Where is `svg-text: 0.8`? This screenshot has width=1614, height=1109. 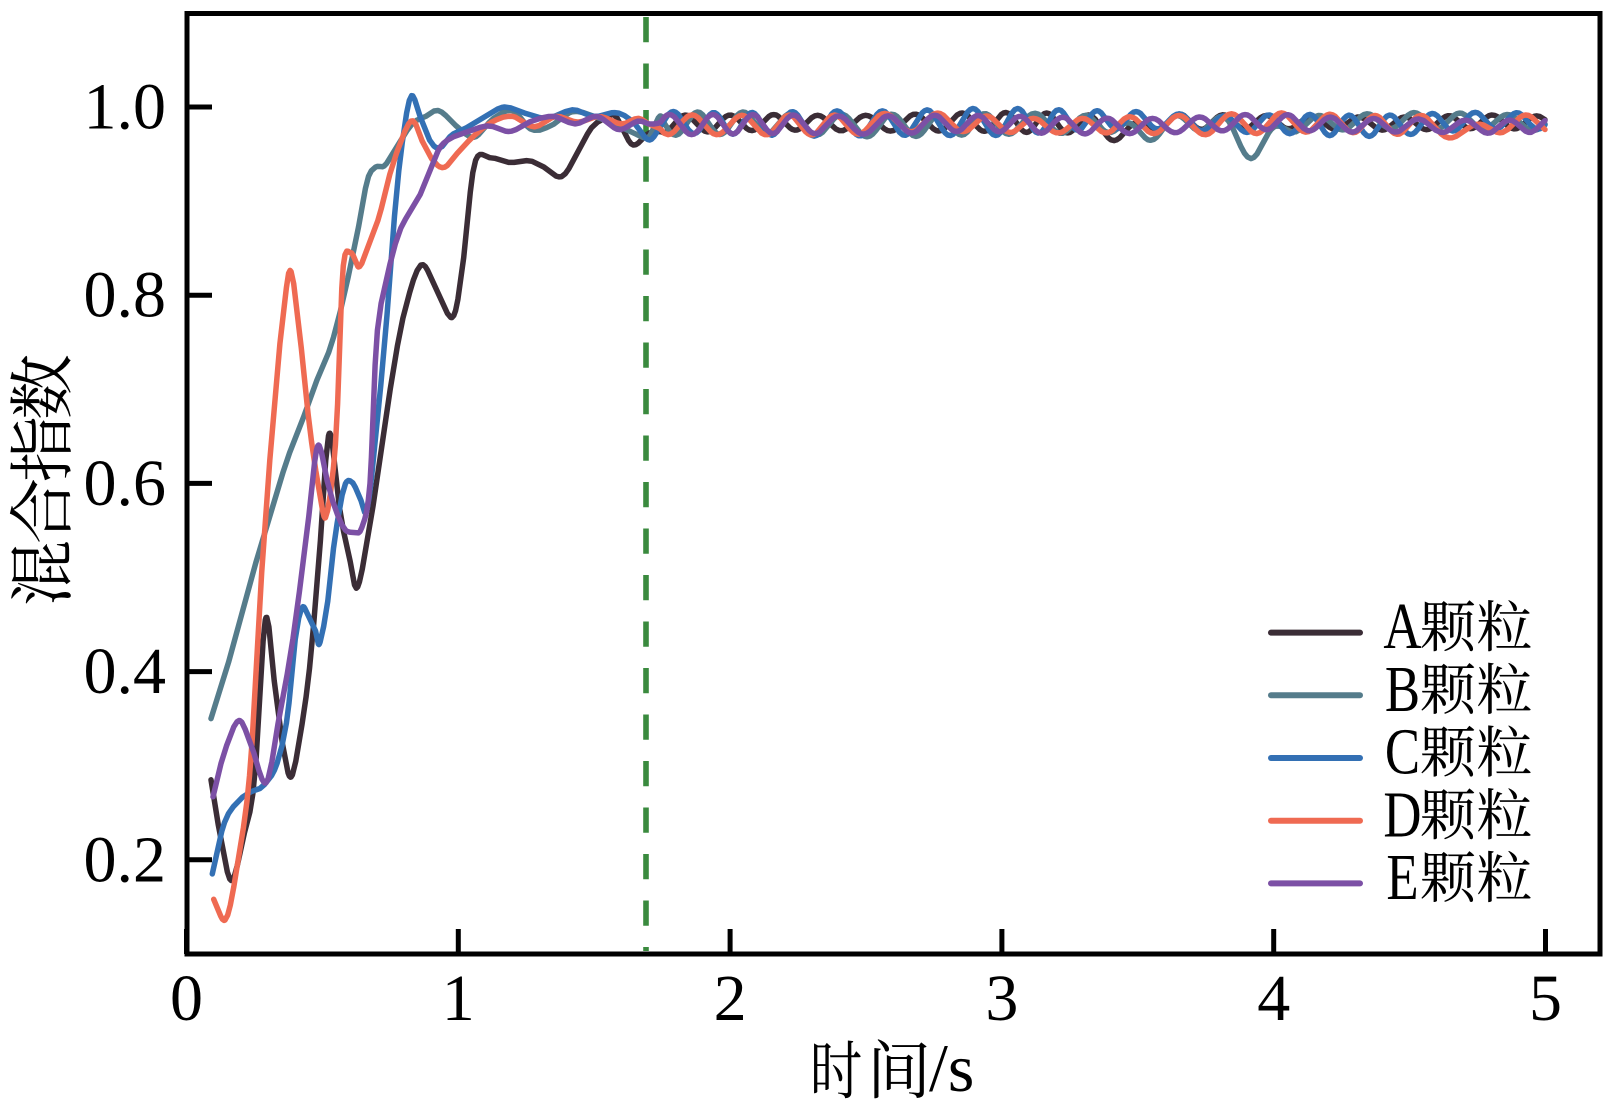 svg-text: 0.8 is located at coordinates (125, 295).